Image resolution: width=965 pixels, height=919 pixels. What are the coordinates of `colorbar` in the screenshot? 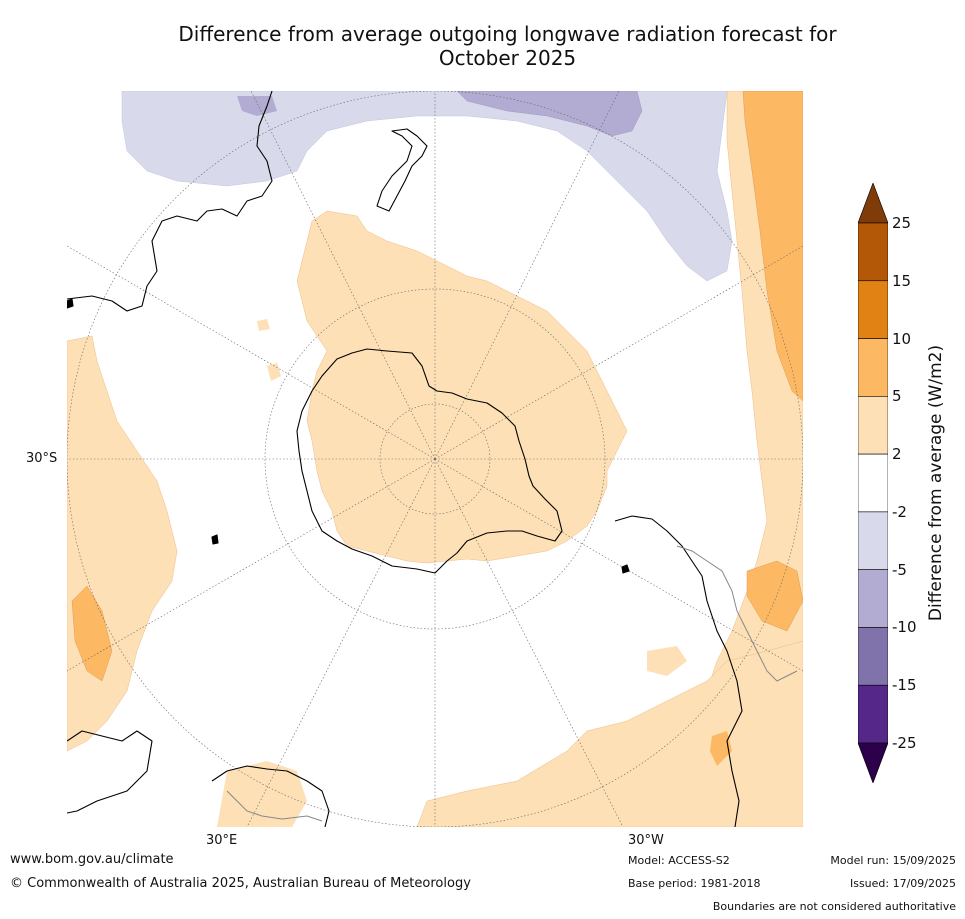 It's located at (873, 483).